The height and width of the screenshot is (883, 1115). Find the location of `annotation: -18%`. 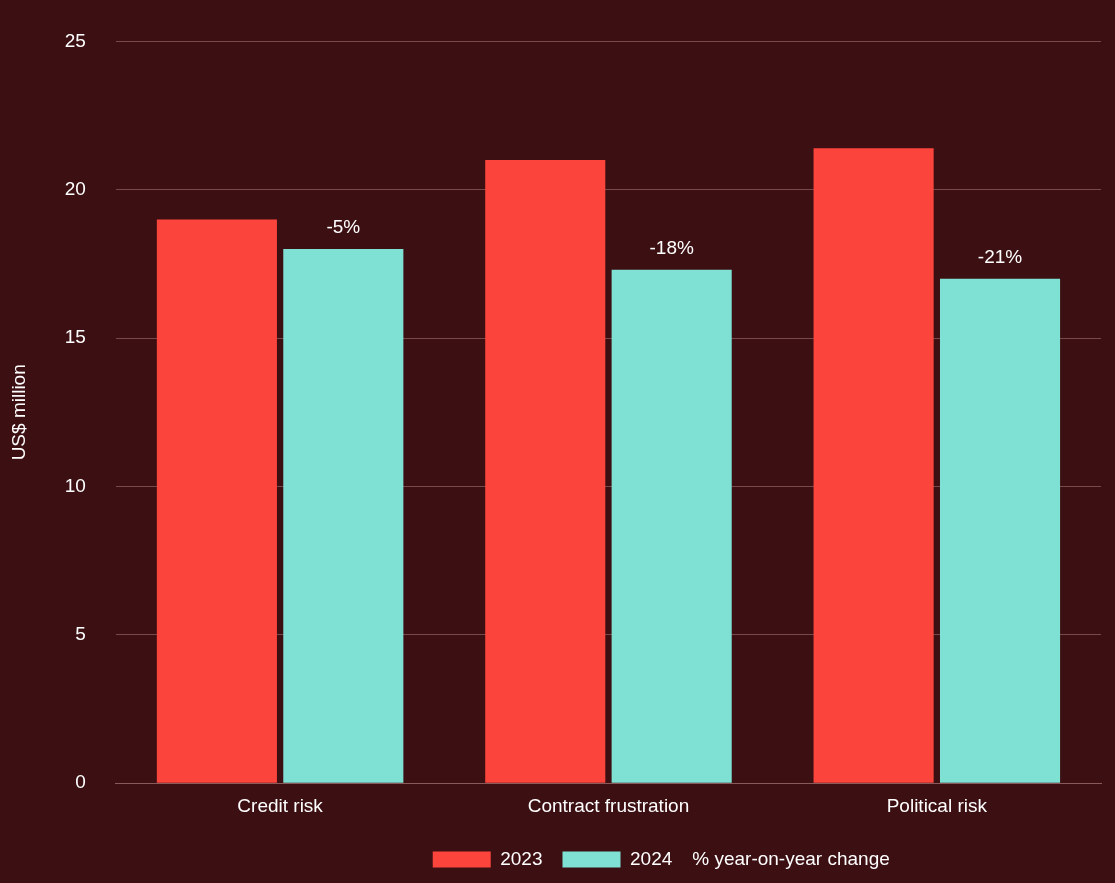

annotation: -18% is located at coordinates (671, 247).